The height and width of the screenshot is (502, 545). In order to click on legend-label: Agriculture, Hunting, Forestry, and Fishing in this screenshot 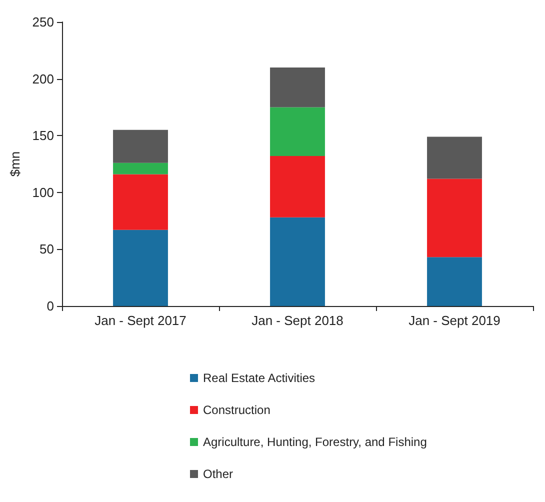, I will do `click(315, 442)`.